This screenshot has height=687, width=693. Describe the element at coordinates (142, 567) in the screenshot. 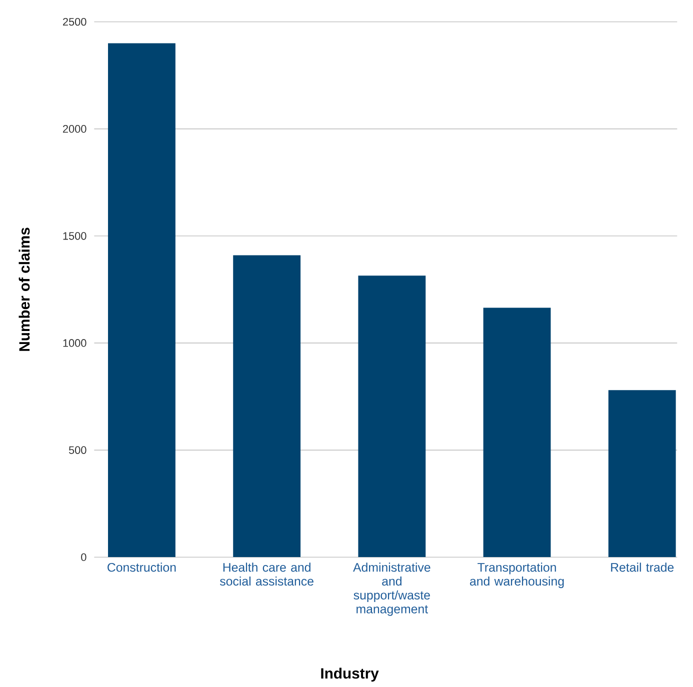

I see `x-tick-label: Construction` at that location.